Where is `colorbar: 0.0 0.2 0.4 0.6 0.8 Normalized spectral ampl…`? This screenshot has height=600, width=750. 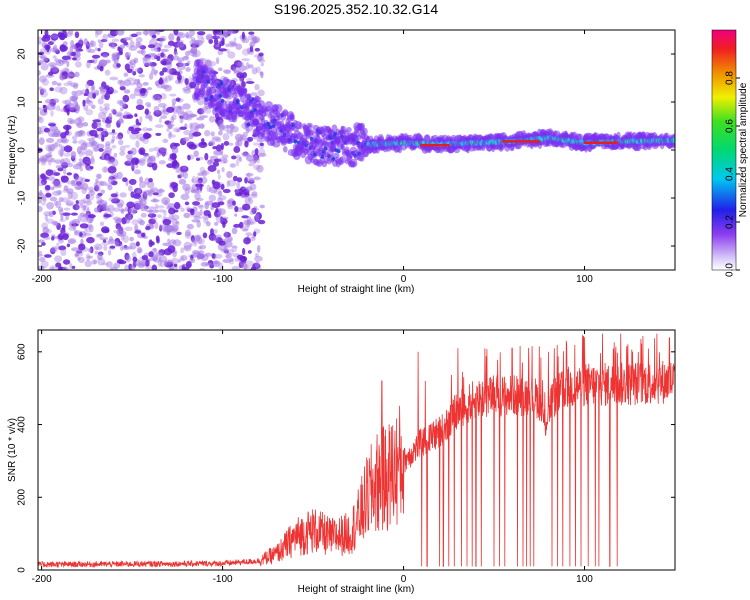
colorbar: 0.0 0.2 0.4 0.6 0.8 Normalized spectral ampl… is located at coordinates (730, 153).